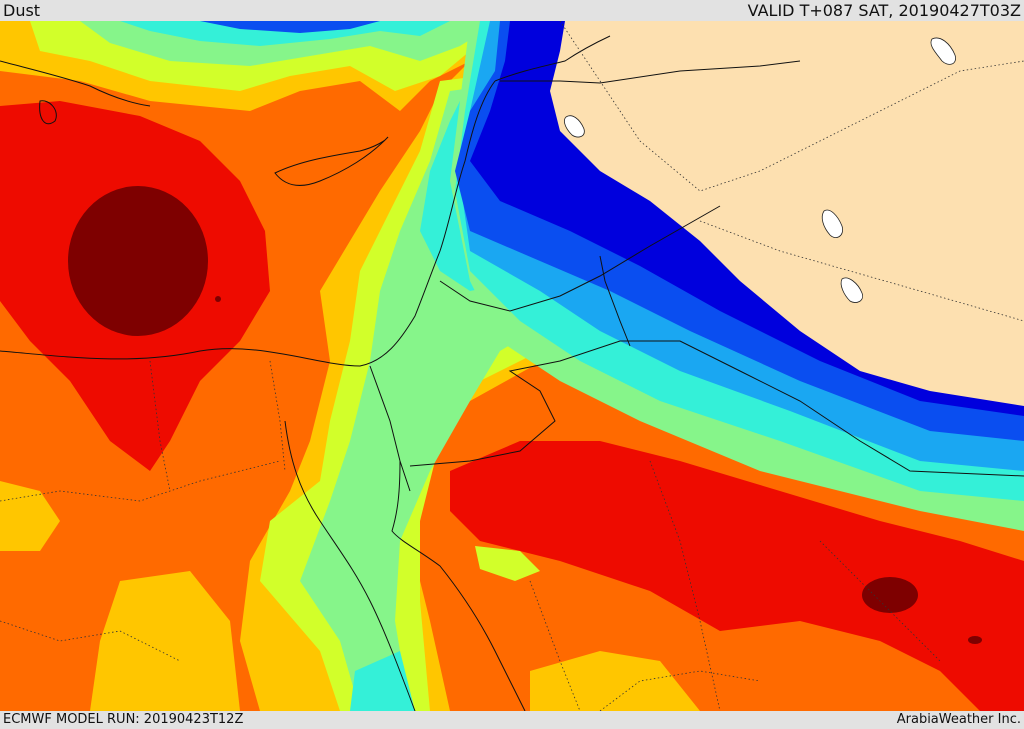 The height and width of the screenshot is (729, 1024). I want to click on dust-level-9-west, so click(138, 261).